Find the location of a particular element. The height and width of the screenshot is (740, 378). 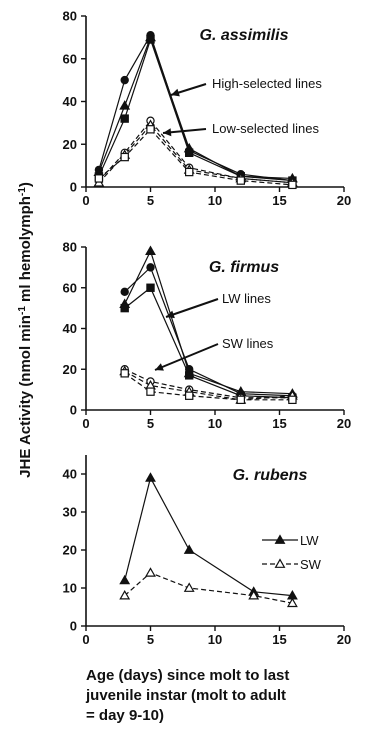

panel-1-x-tick-label-3: 15 is located at coordinates (279, 200).